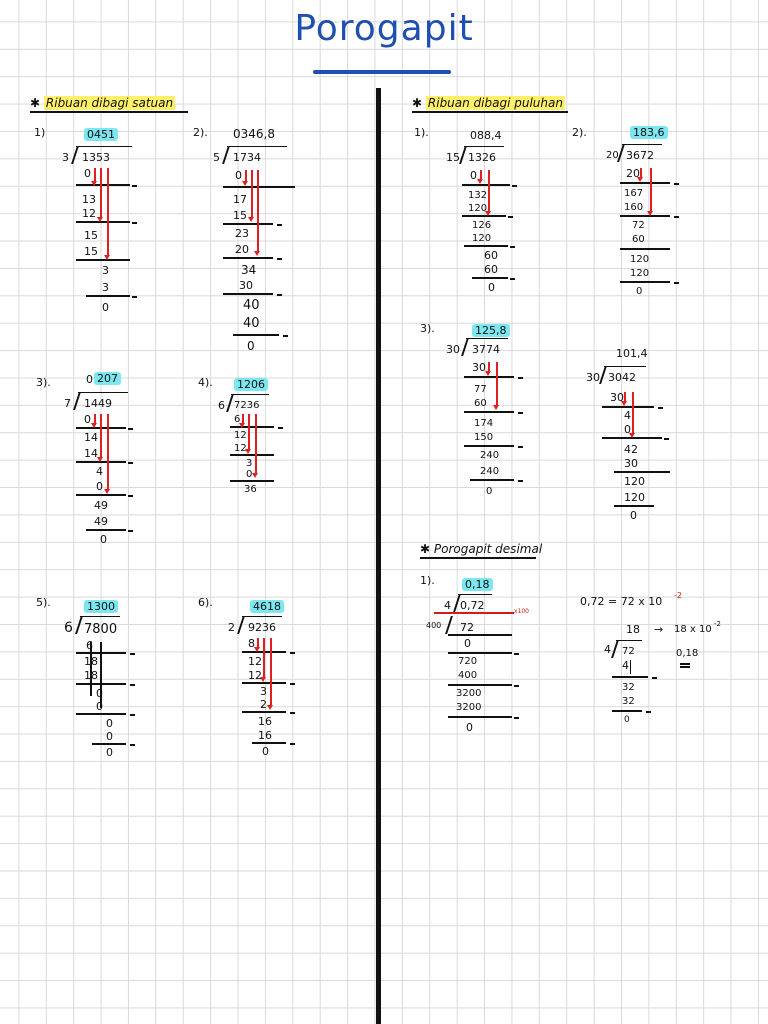  Describe the element at coordinates (43, 382) in the screenshot. I see `problem-label: 3).` at that location.